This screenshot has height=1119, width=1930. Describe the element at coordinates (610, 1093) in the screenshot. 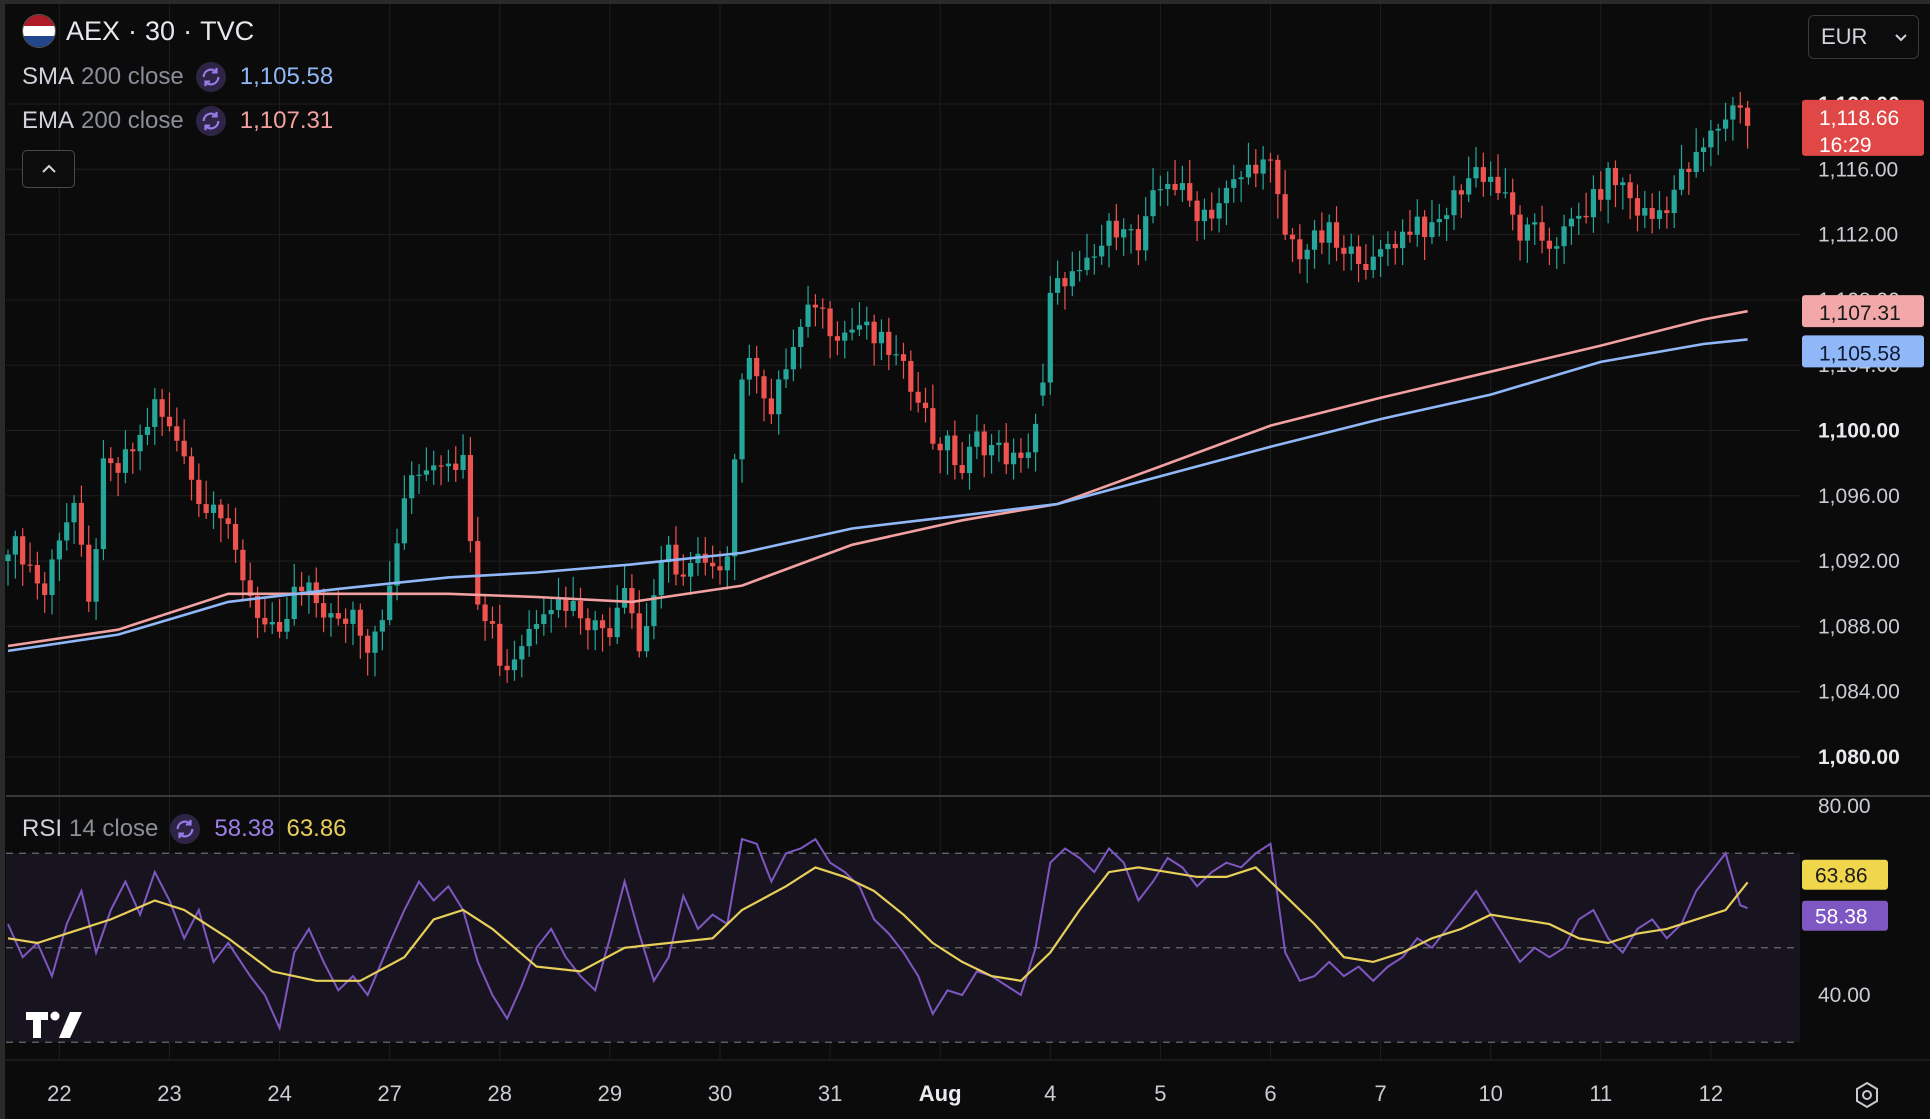

I see `time-tick-label: 29` at that location.